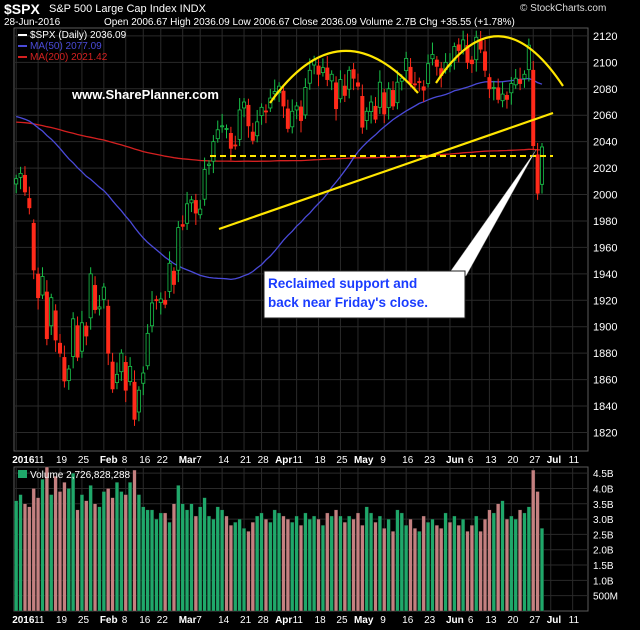  Describe the element at coordinates (408, 620) in the screenshot. I see `x-tick-label: 16` at that location.